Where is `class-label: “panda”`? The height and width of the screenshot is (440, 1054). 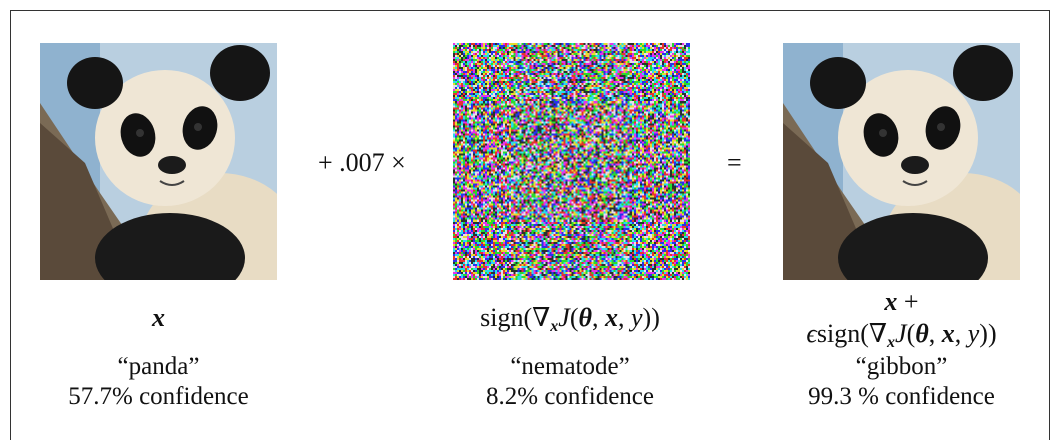 class-label: “panda” is located at coordinates (158, 366).